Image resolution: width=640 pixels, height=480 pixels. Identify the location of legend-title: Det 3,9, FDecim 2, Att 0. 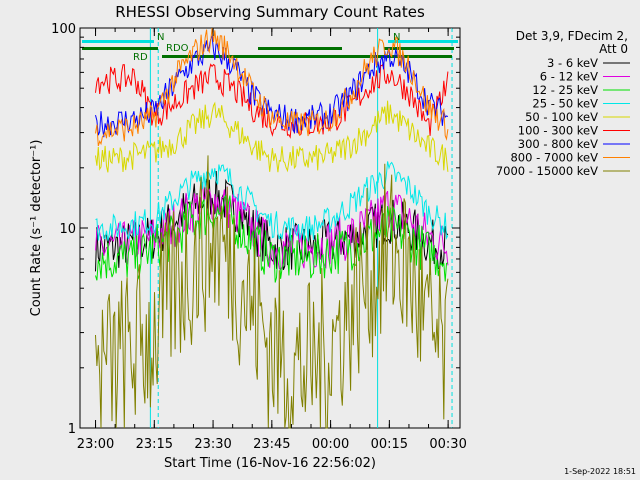
(572, 42).